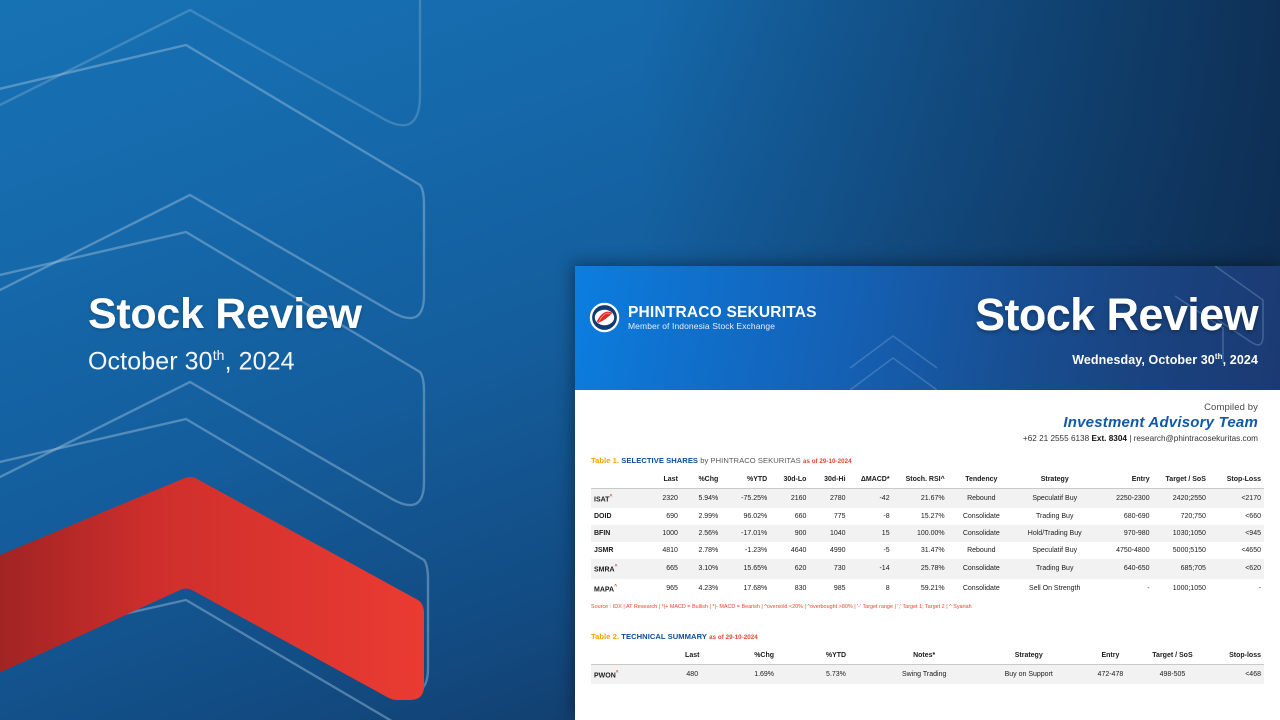  What do you see at coordinates (1193, 517) in the screenshot?
I see `table1-cell-target: 720;750` at bounding box center [1193, 517].